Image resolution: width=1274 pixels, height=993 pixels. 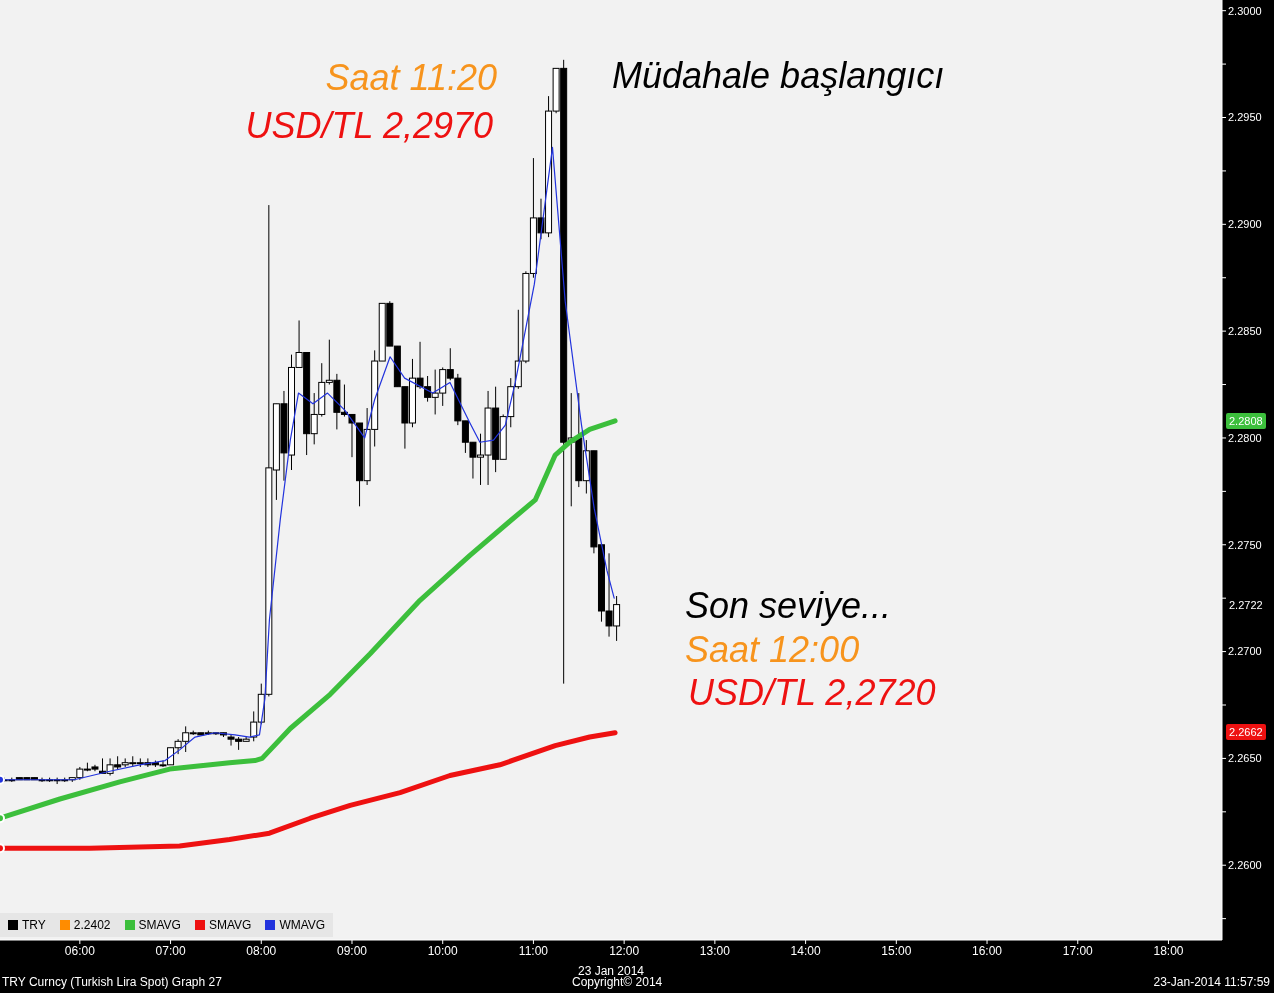 What do you see at coordinates (302, 925) in the screenshot?
I see `legend-label: WMAVG` at bounding box center [302, 925].